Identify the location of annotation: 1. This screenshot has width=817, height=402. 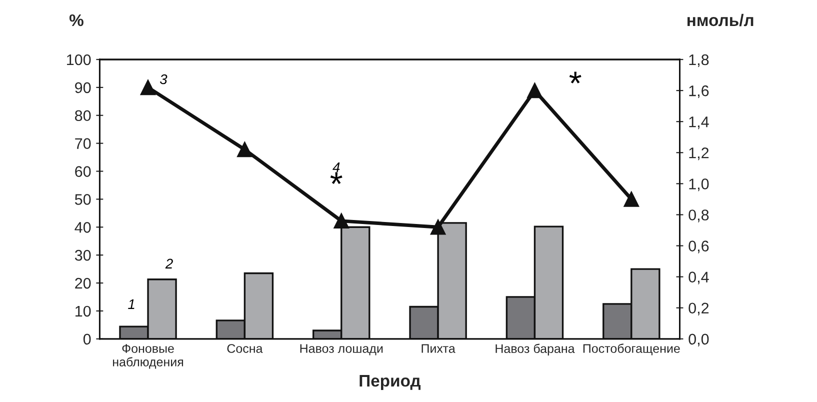
(131, 304).